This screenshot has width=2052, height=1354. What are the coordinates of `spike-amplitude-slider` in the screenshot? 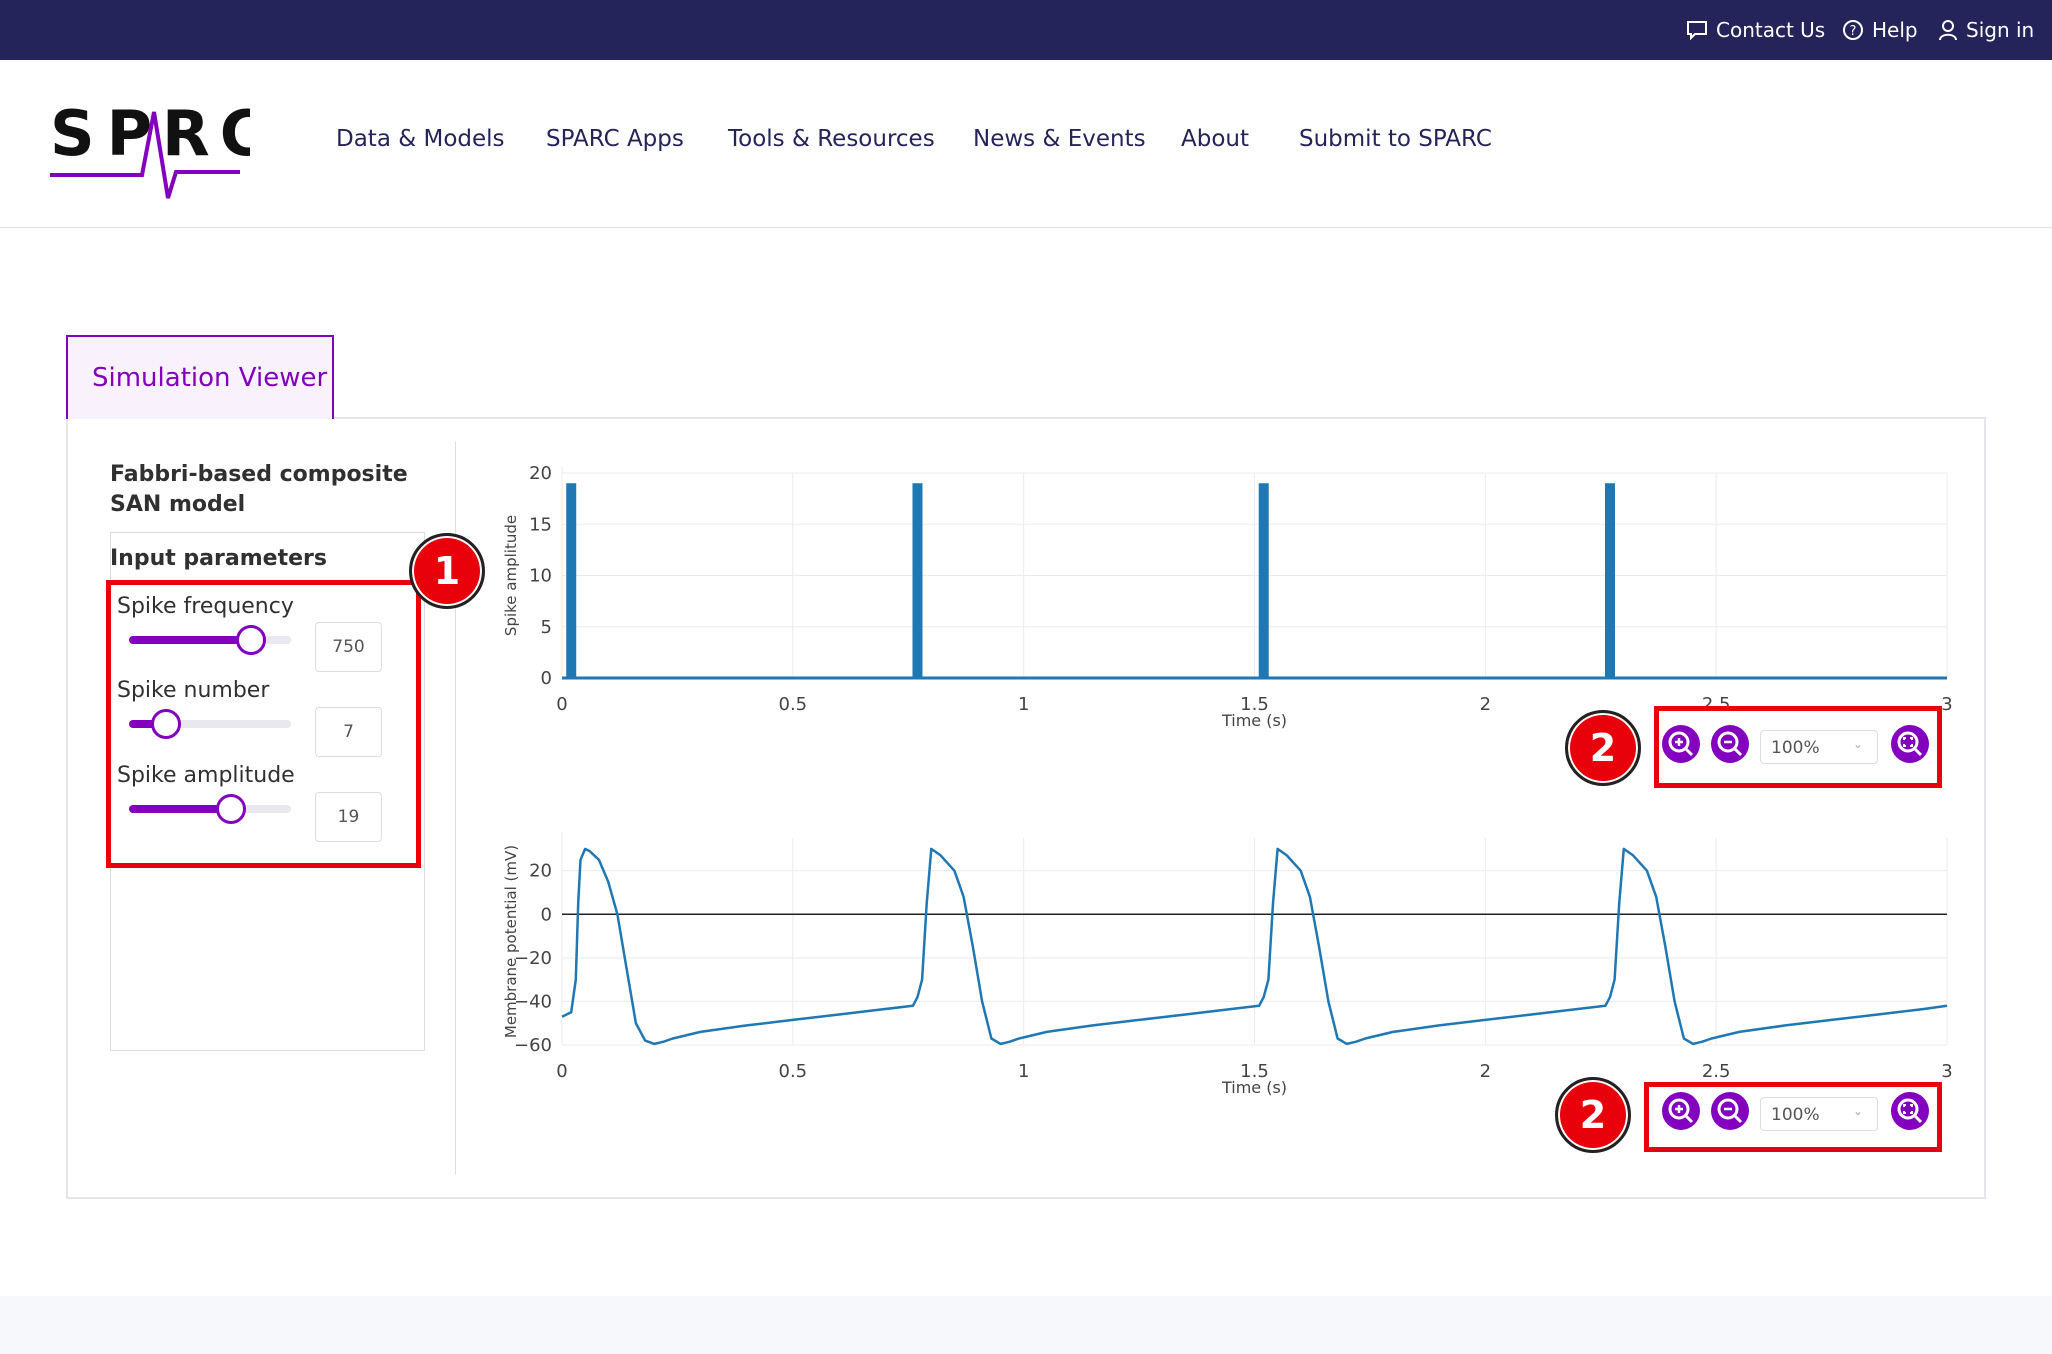 It's located at (210, 809).